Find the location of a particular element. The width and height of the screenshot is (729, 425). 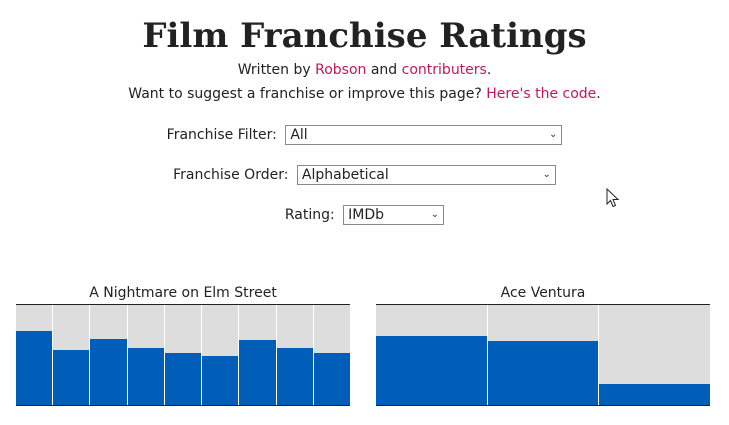

rating-row: Rating: IMDb ⌄ is located at coordinates (364, 215).